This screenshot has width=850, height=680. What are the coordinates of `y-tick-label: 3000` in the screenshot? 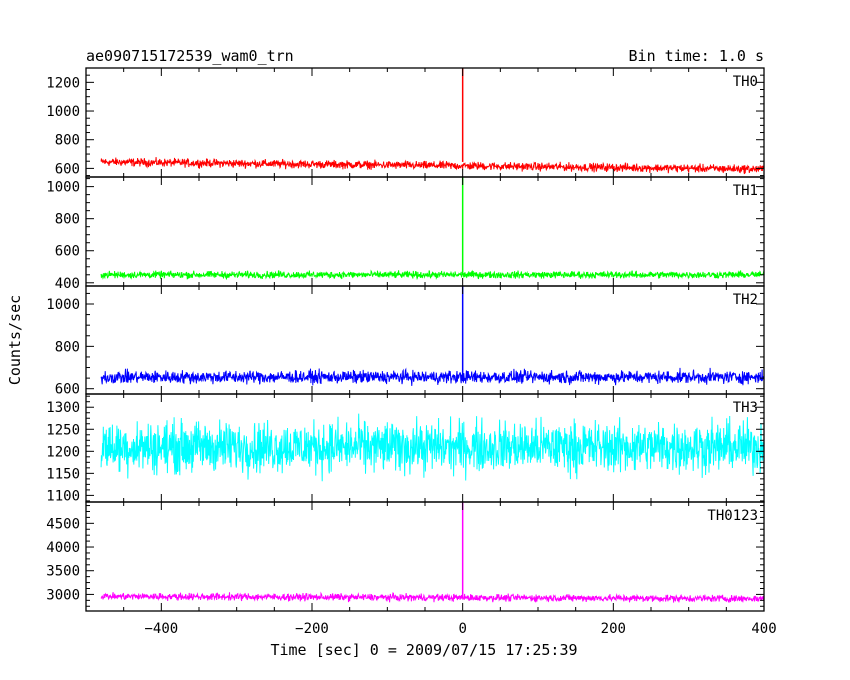 It's located at (63, 595).